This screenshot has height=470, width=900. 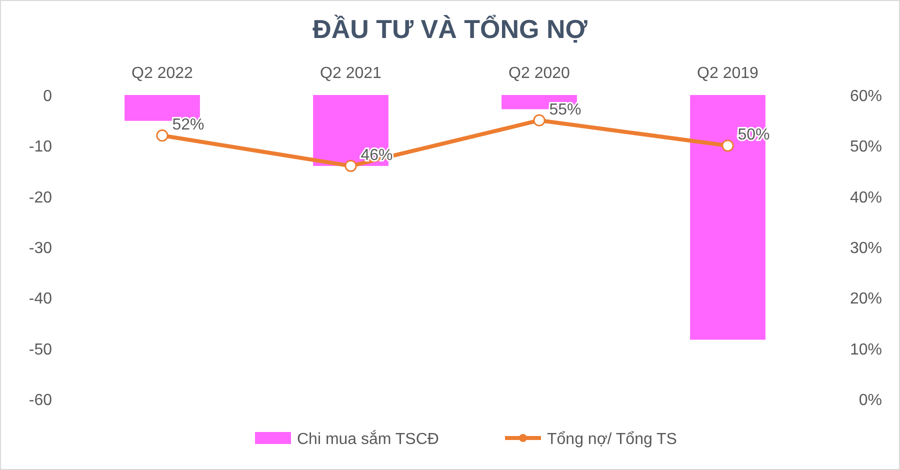 I want to click on x-tick-label: Q2 2019, so click(x=728, y=73).